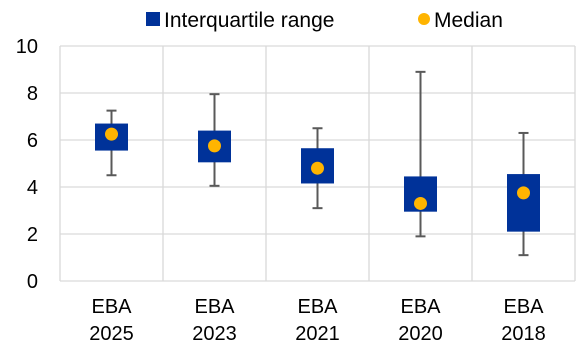 The height and width of the screenshot is (349, 583). I want to click on y-axis-ticks: 0 2 4 6 8 10, so click(27, 164).